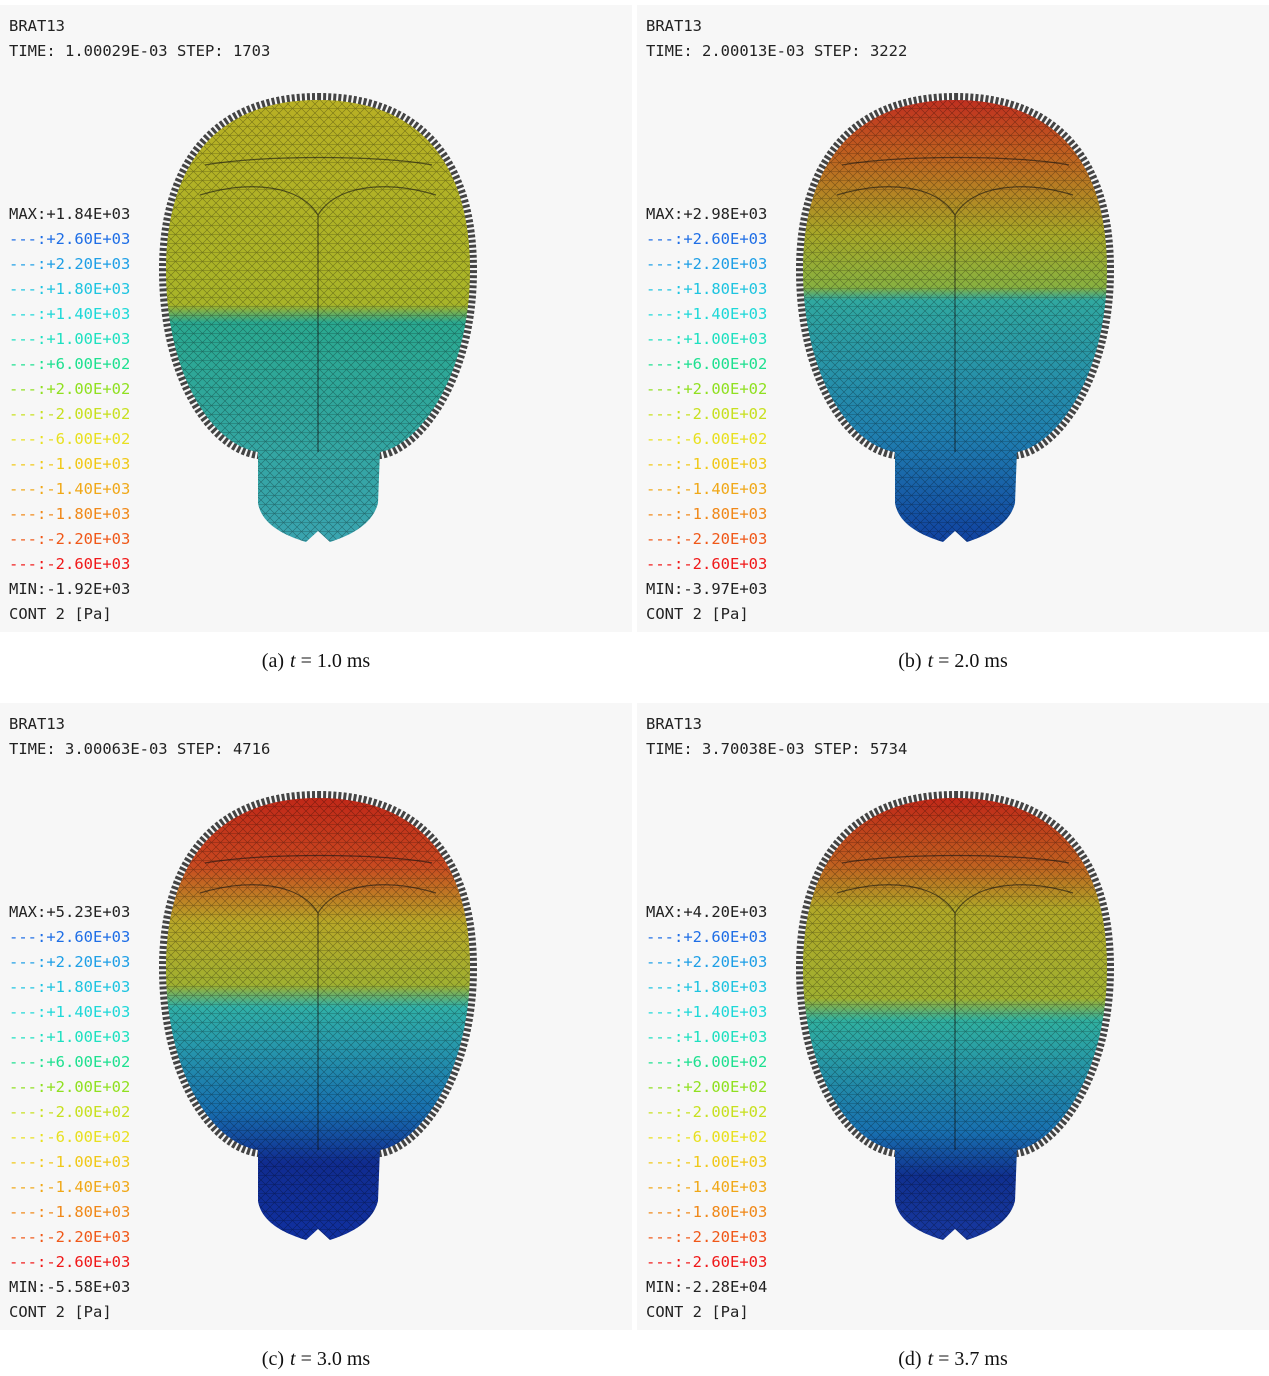 The height and width of the screenshot is (1376, 1269). Describe the element at coordinates (139, 749) in the screenshot. I see `time-step: TIME: 3.00063E-03 STEP: 4716` at that location.